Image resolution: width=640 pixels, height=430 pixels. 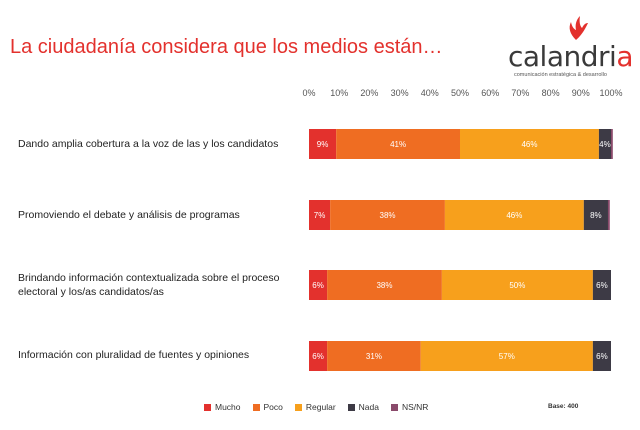 What do you see at coordinates (520, 93) in the screenshot?
I see `x-tick-label: 70%` at bounding box center [520, 93].